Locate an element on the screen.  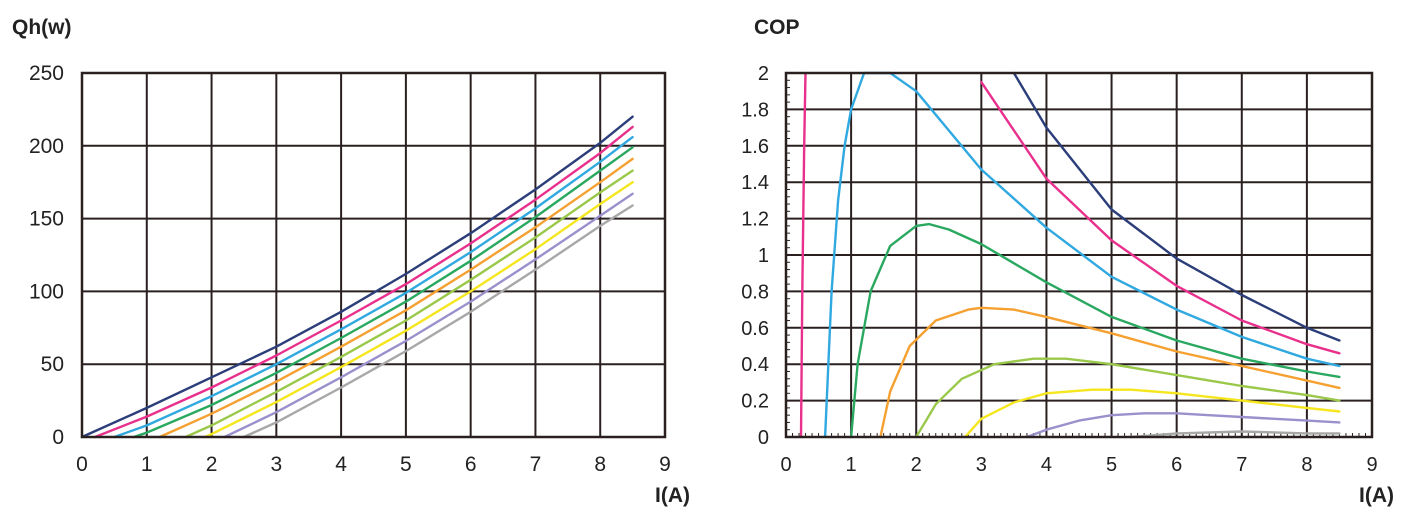
series-line-navy is located at coordinates (1176, 206).